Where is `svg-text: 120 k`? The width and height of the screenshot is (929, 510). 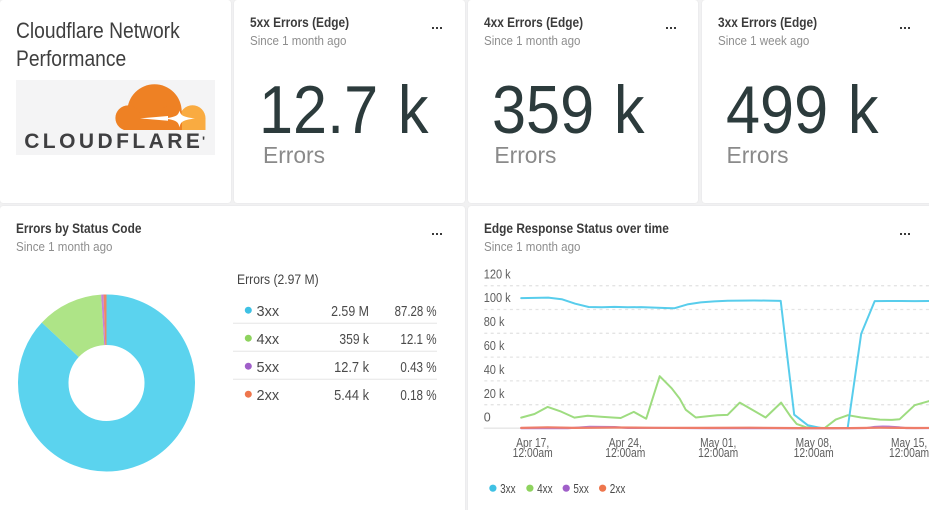 svg-text: 120 k is located at coordinates (498, 275).